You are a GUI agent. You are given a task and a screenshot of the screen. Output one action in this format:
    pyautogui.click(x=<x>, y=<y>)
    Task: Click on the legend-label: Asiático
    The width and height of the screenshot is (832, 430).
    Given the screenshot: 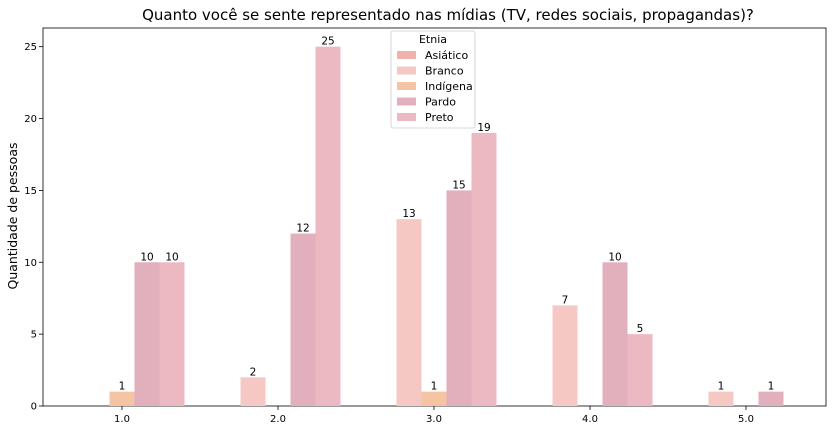 What is the action you would take?
    pyautogui.click(x=446, y=55)
    